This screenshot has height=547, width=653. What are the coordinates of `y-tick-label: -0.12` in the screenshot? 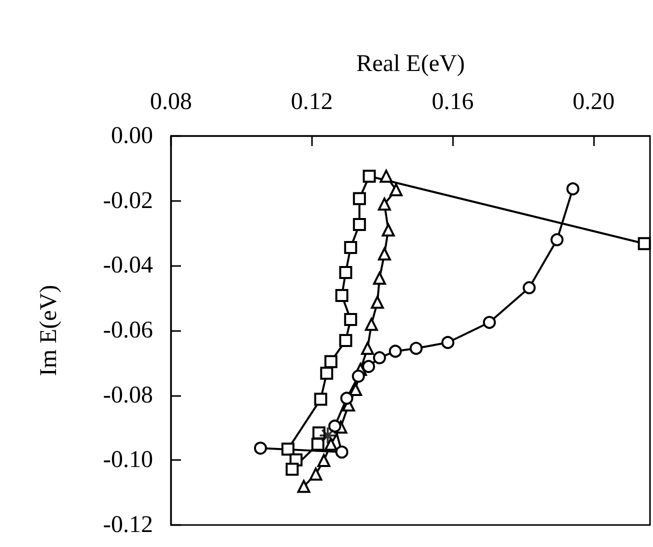 It's located at (128, 525).